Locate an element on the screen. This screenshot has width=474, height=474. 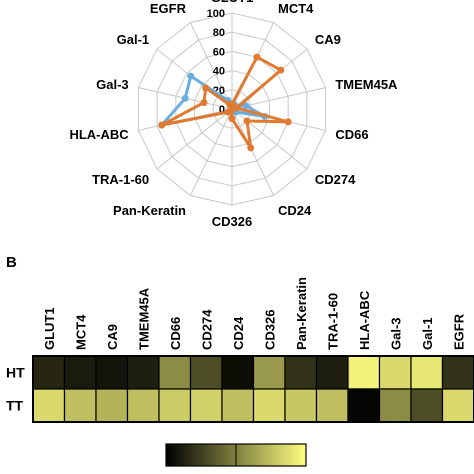
radar-axis-label: Pan-Keratin is located at coordinates (149, 210).